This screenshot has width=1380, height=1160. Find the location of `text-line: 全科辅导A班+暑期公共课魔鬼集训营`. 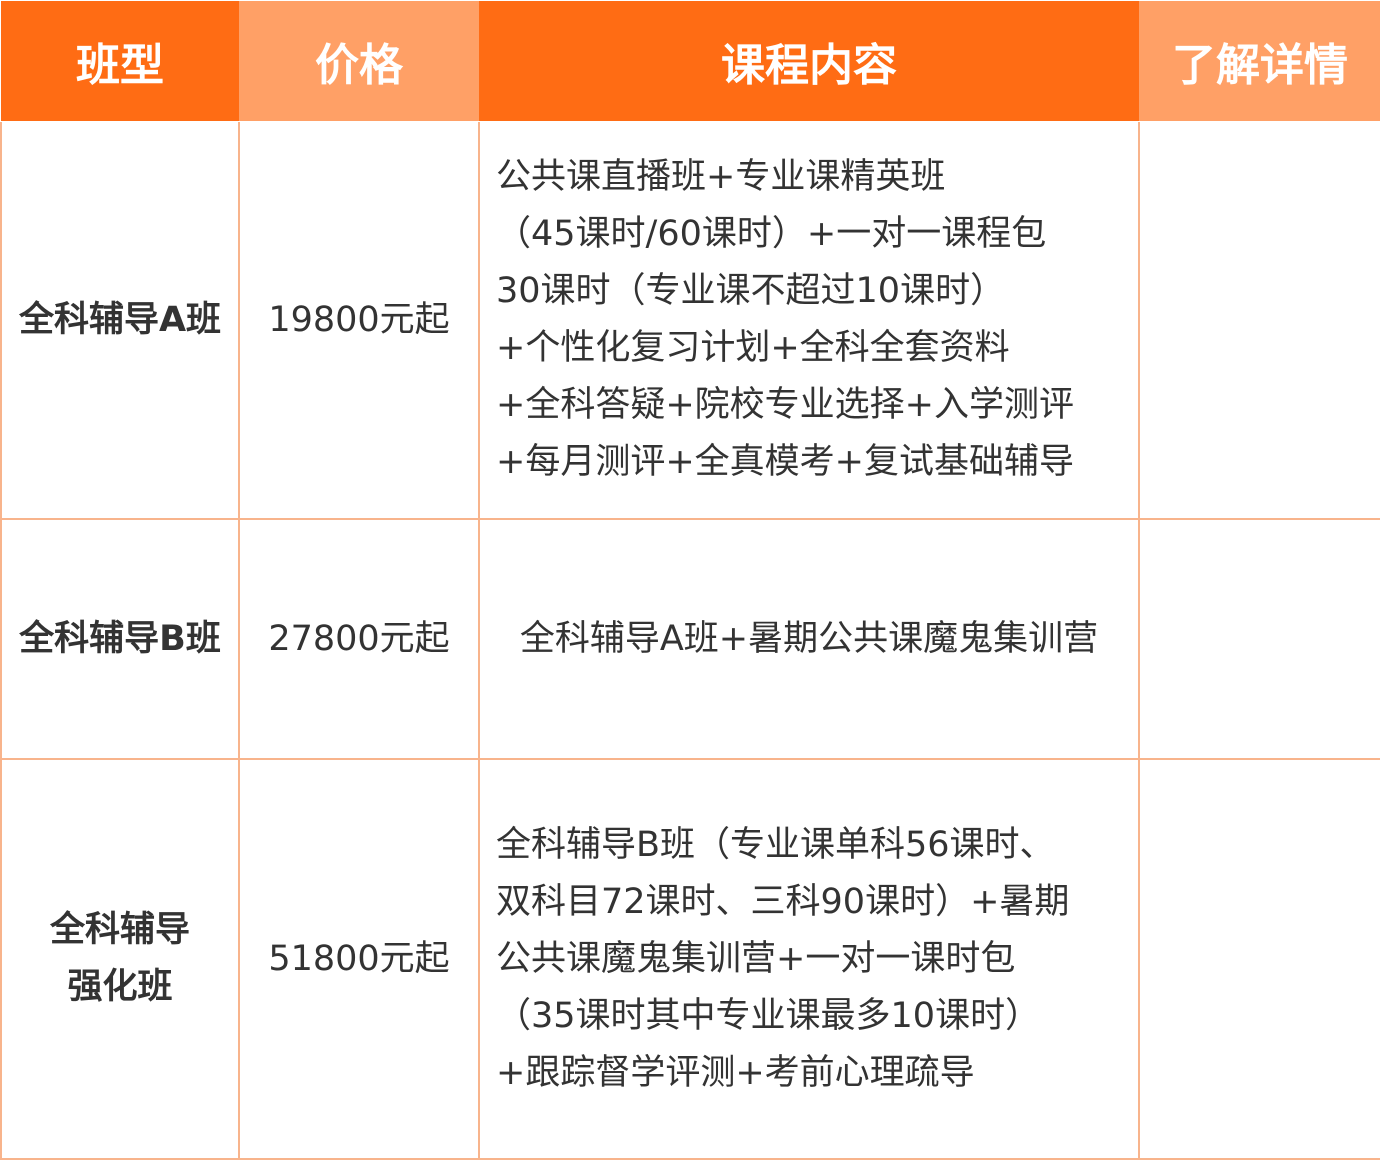

text-line: 全科辅导A班+暑期公共课魔鬼集训营 is located at coordinates (809, 638).